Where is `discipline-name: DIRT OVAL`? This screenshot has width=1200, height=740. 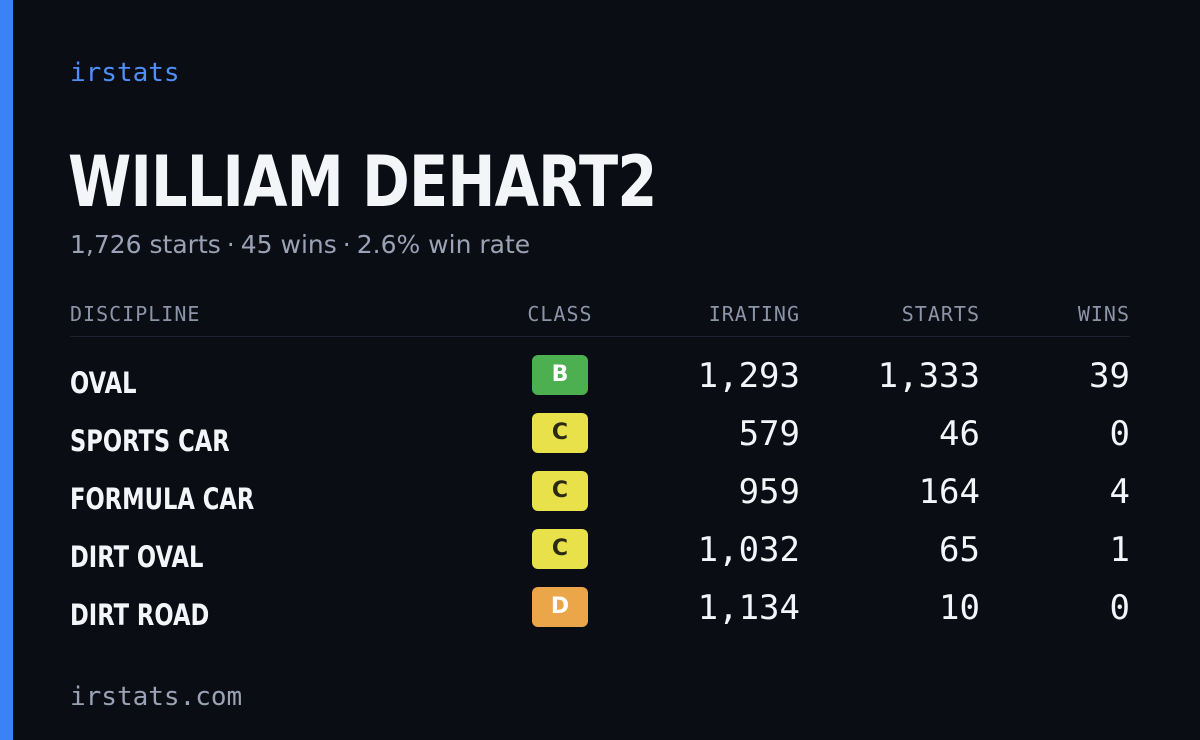
discipline-name: DIRT OVAL is located at coordinates (137, 557).